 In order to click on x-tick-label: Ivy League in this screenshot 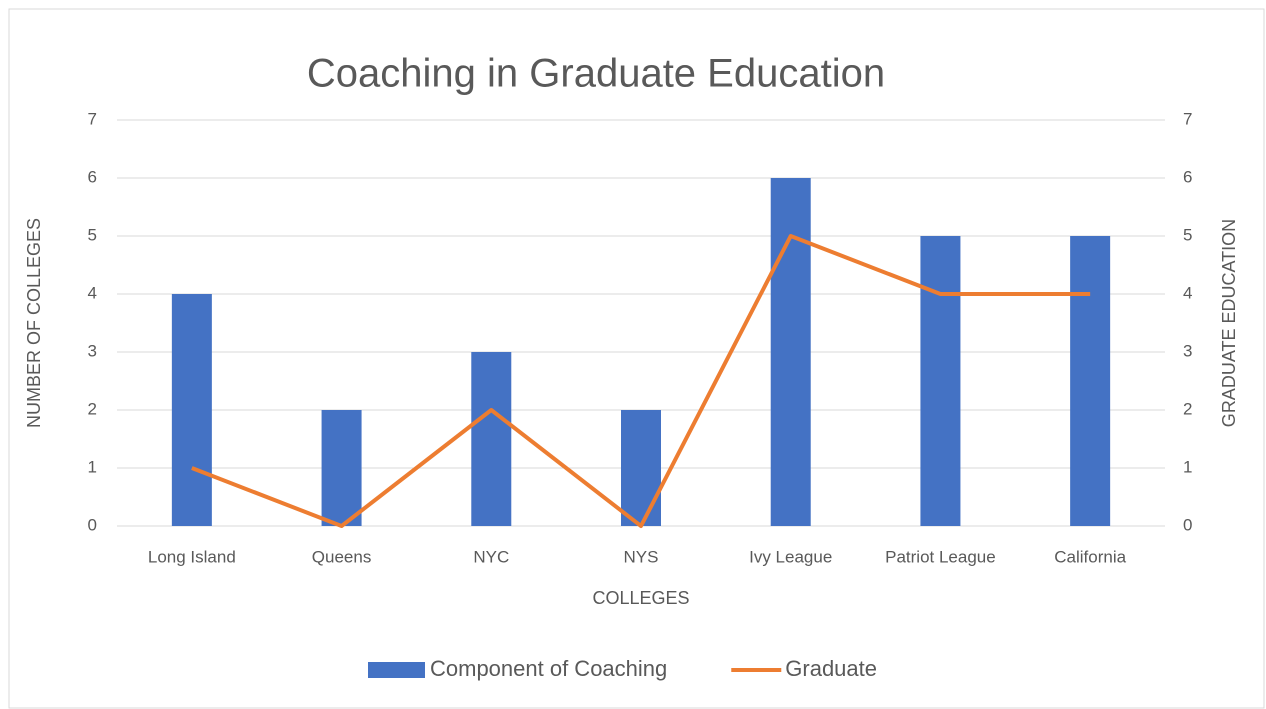, I will do `click(790, 556)`.